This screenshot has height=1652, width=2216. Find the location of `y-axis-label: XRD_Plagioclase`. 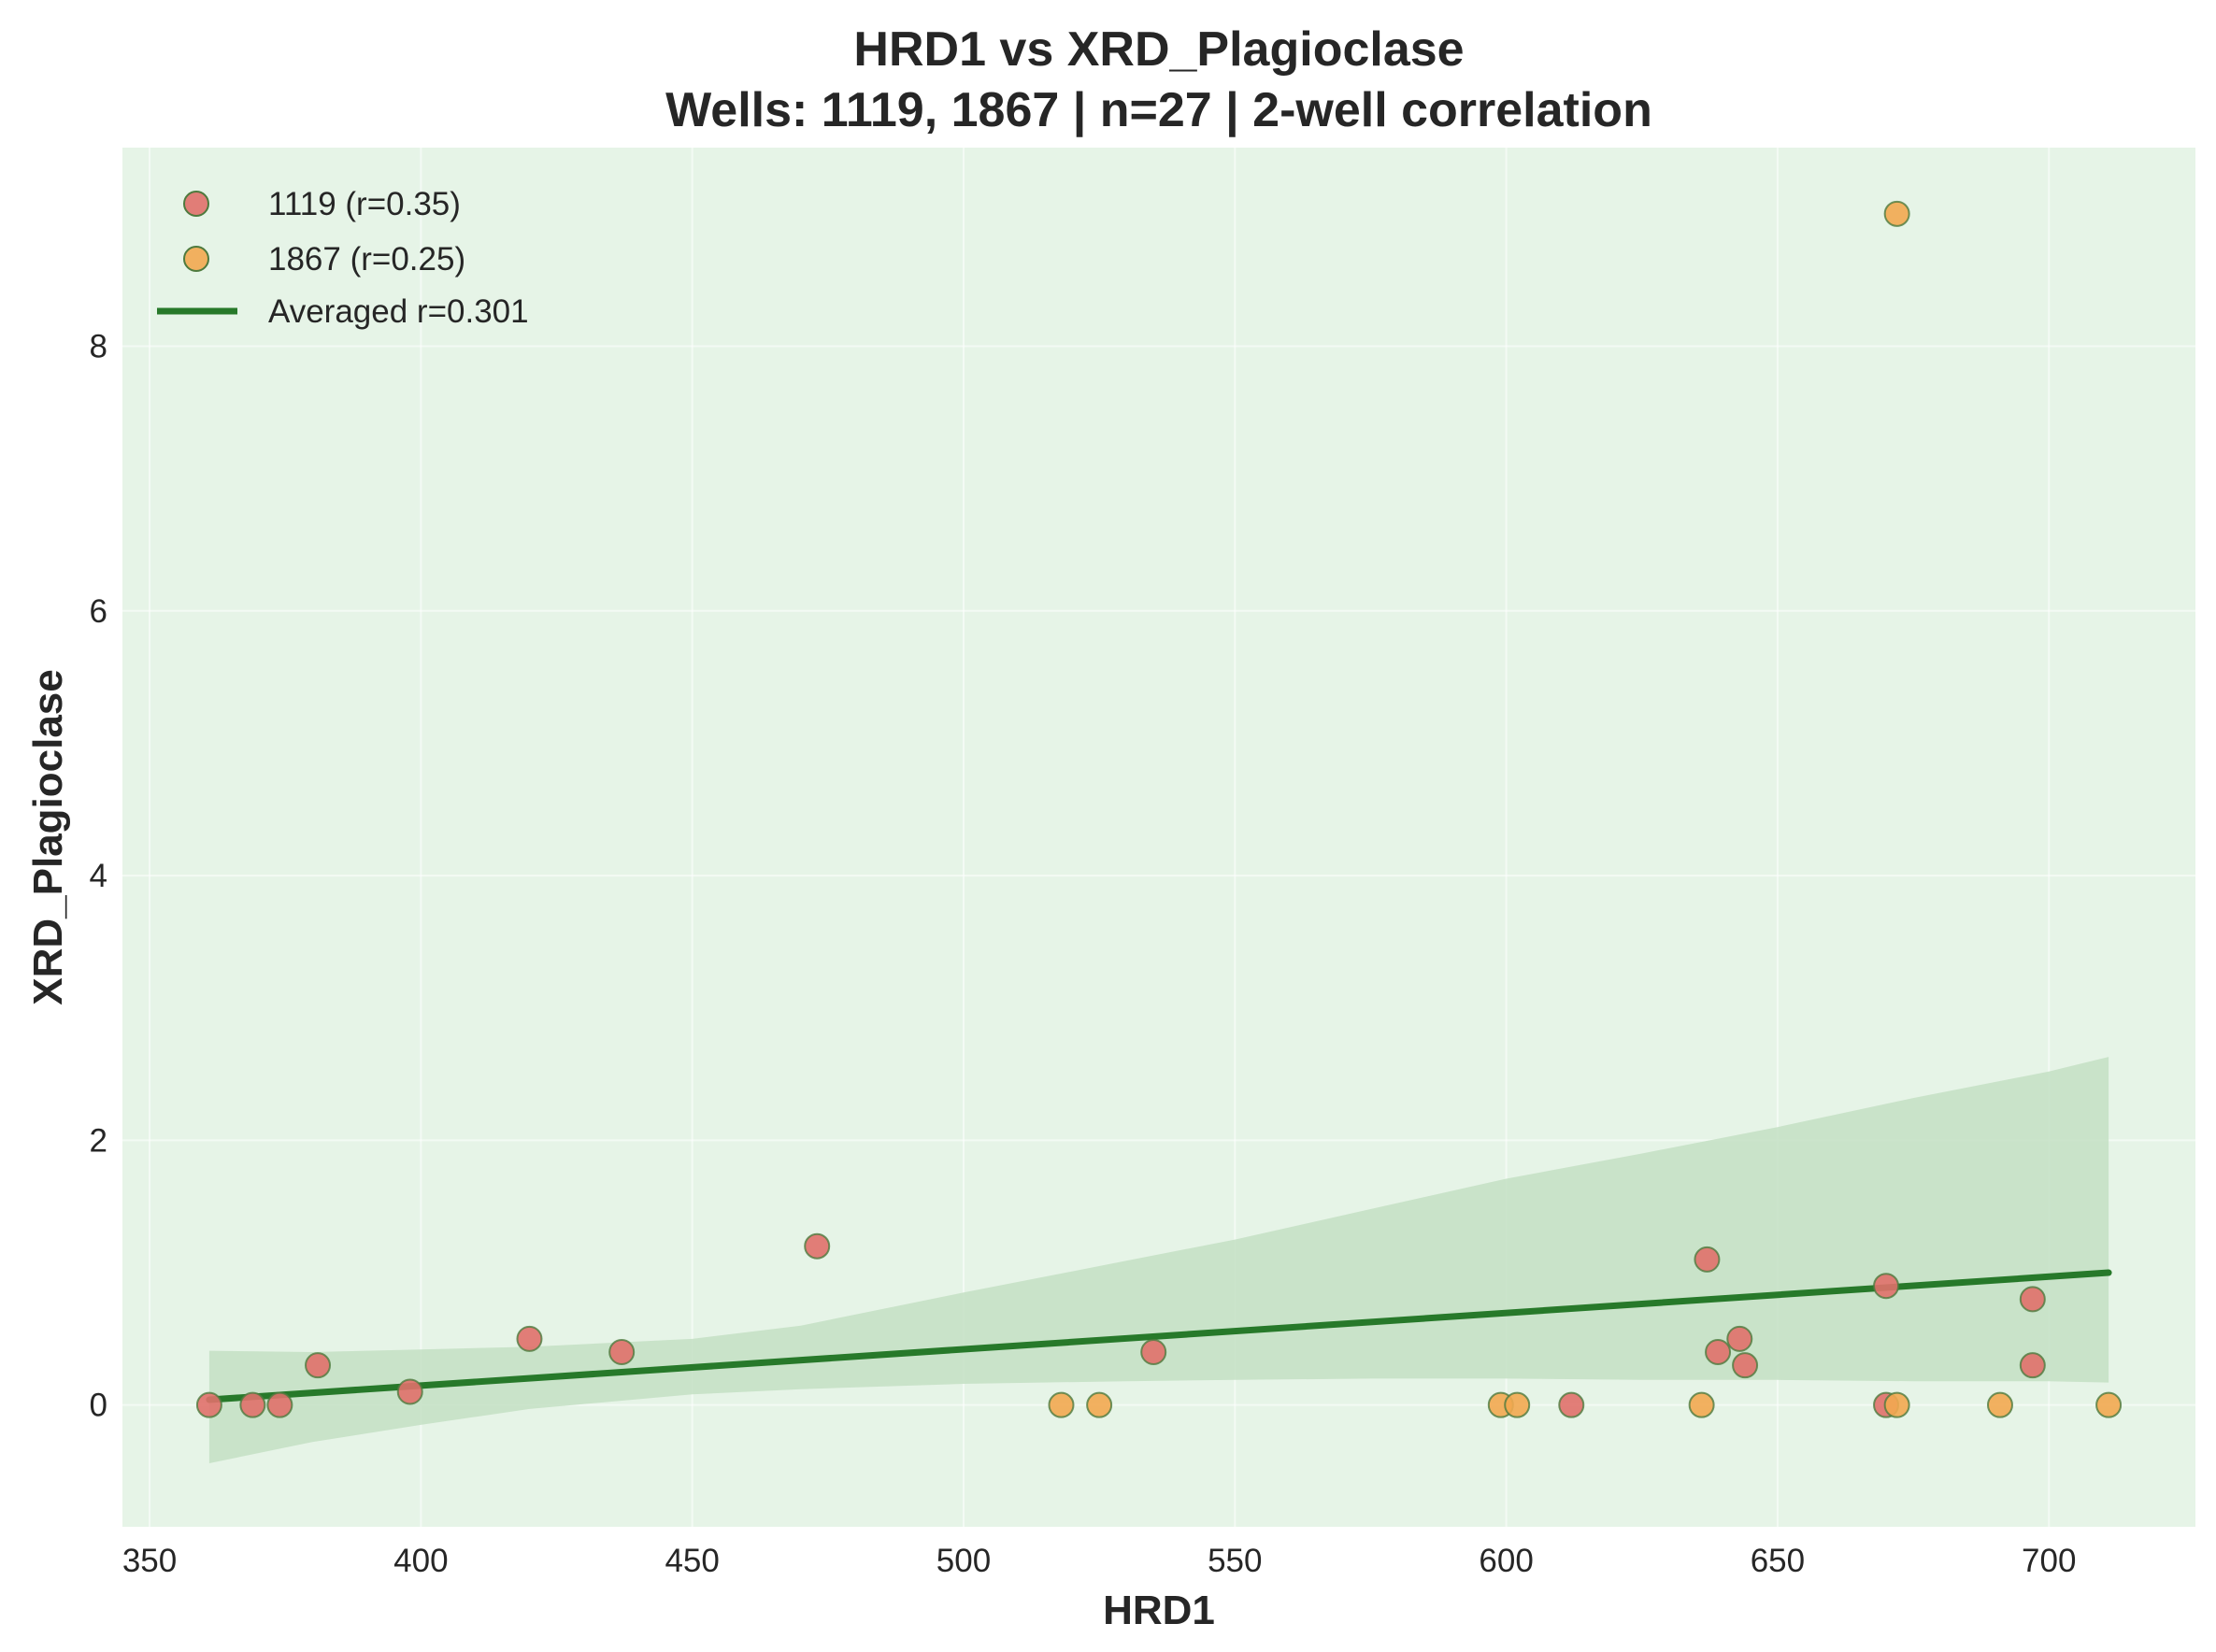

y-axis-label: XRD_Plagioclase is located at coordinates (48, 837).